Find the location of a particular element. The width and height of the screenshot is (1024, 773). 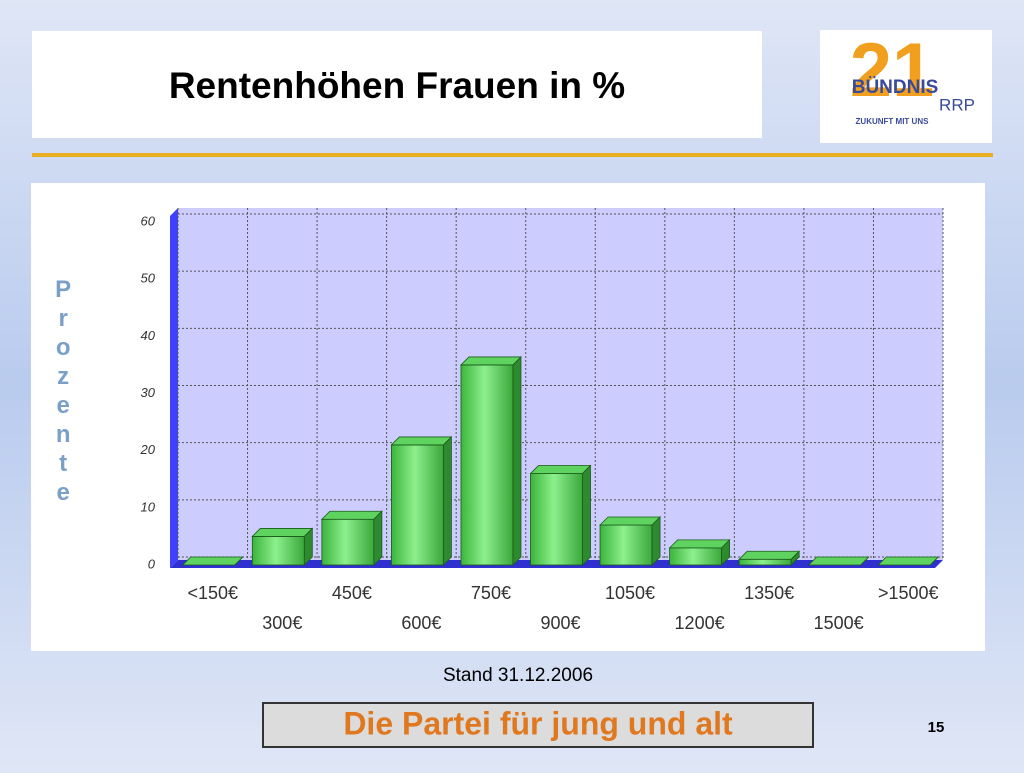

note: Stand 31.12.2006 is located at coordinates (518, 675).